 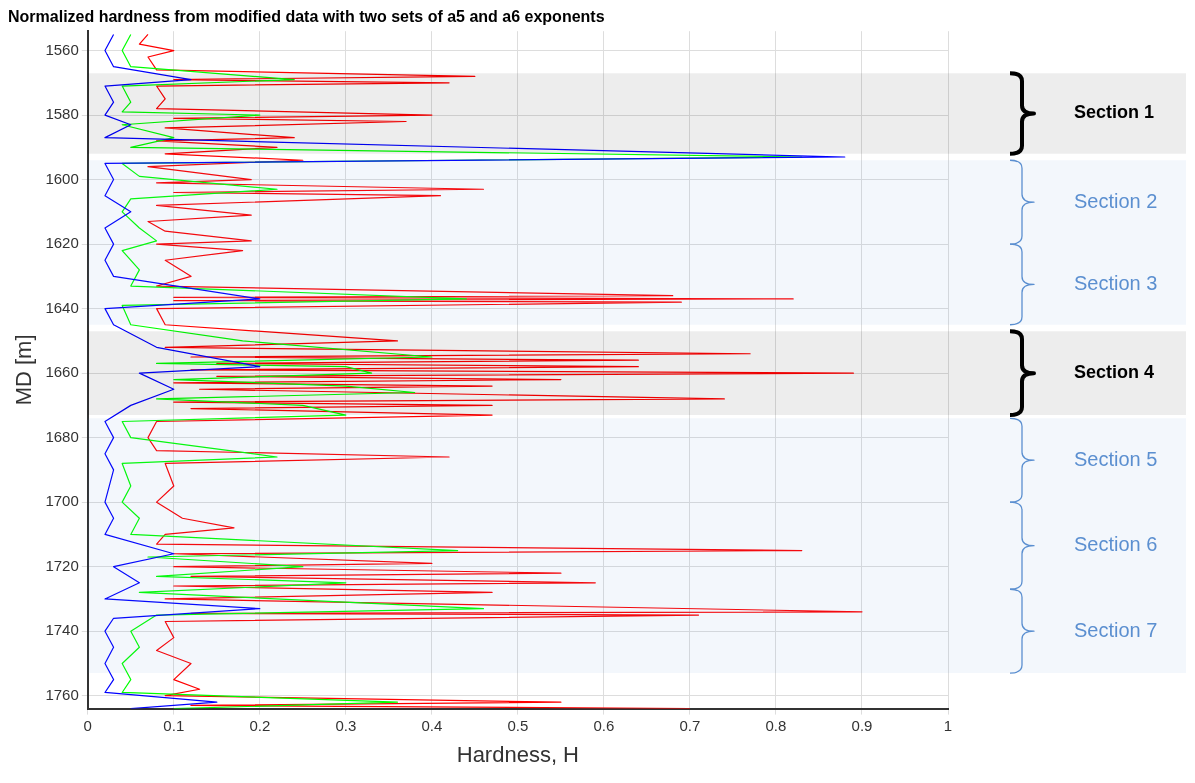 What do you see at coordinates (1116, 200) in the screenshot?
I see `band-label: Section 2` at bounding box center [1116, 200].